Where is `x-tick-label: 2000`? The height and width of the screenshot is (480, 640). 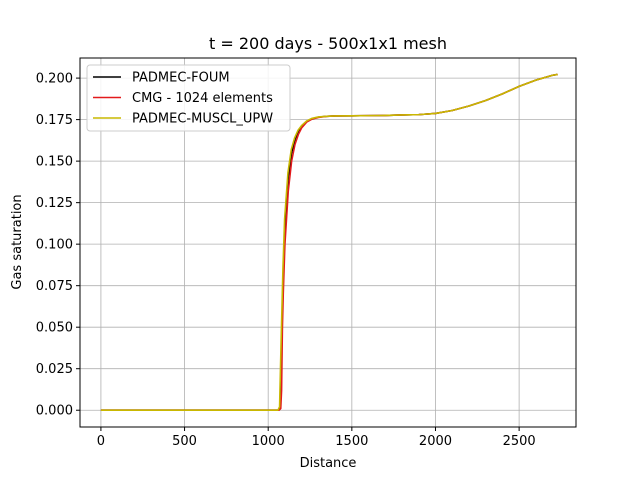 x-tick-label: 2000 is located at coordinates (435, 441).